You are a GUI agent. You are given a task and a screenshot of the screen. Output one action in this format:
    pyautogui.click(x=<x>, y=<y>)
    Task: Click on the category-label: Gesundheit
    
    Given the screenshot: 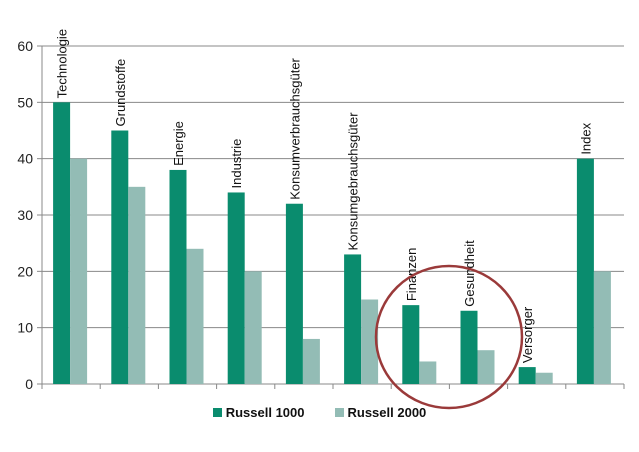 What is the action you would take?
    pyautogui.click(x=469, y=273)
    